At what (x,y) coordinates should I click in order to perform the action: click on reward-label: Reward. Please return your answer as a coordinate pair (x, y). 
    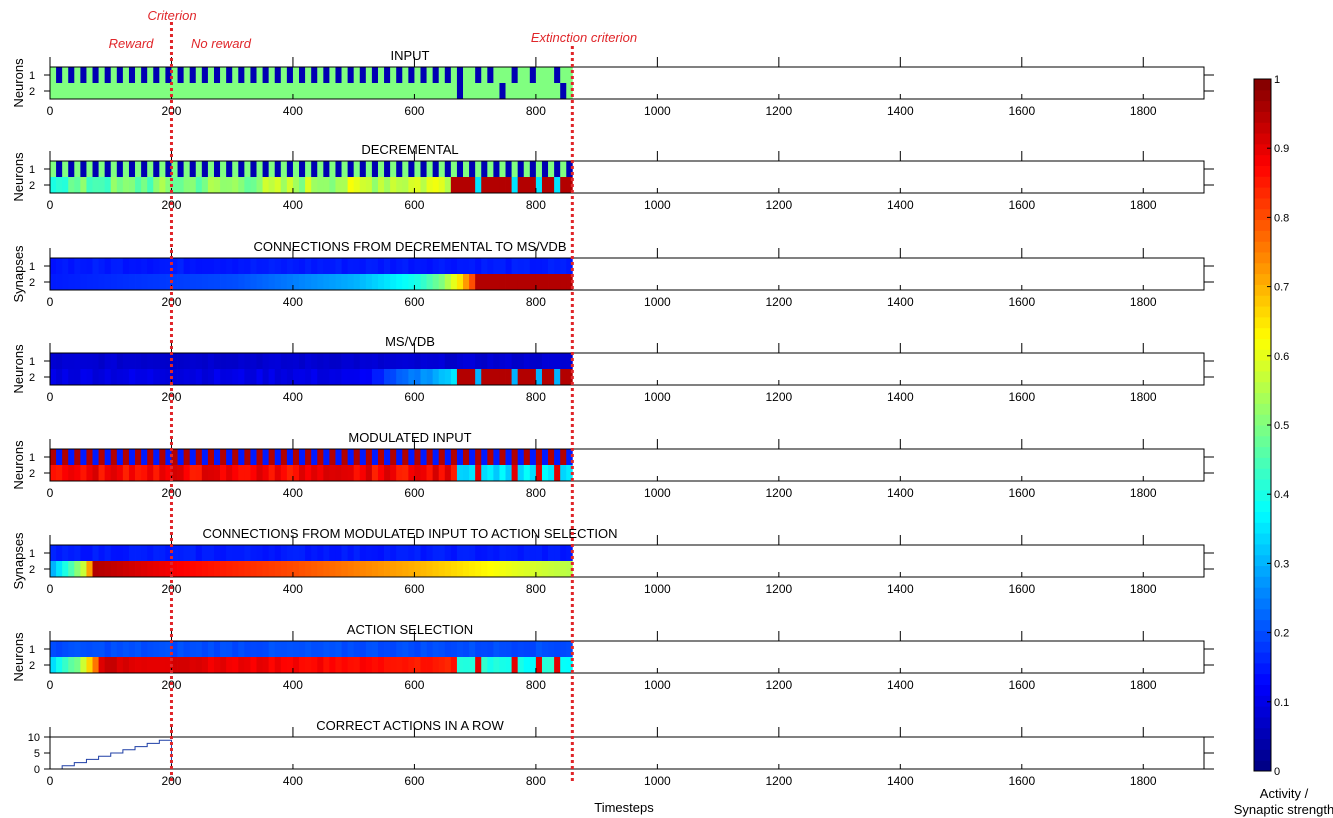
    Looking at the image, I should click on (132, 43).